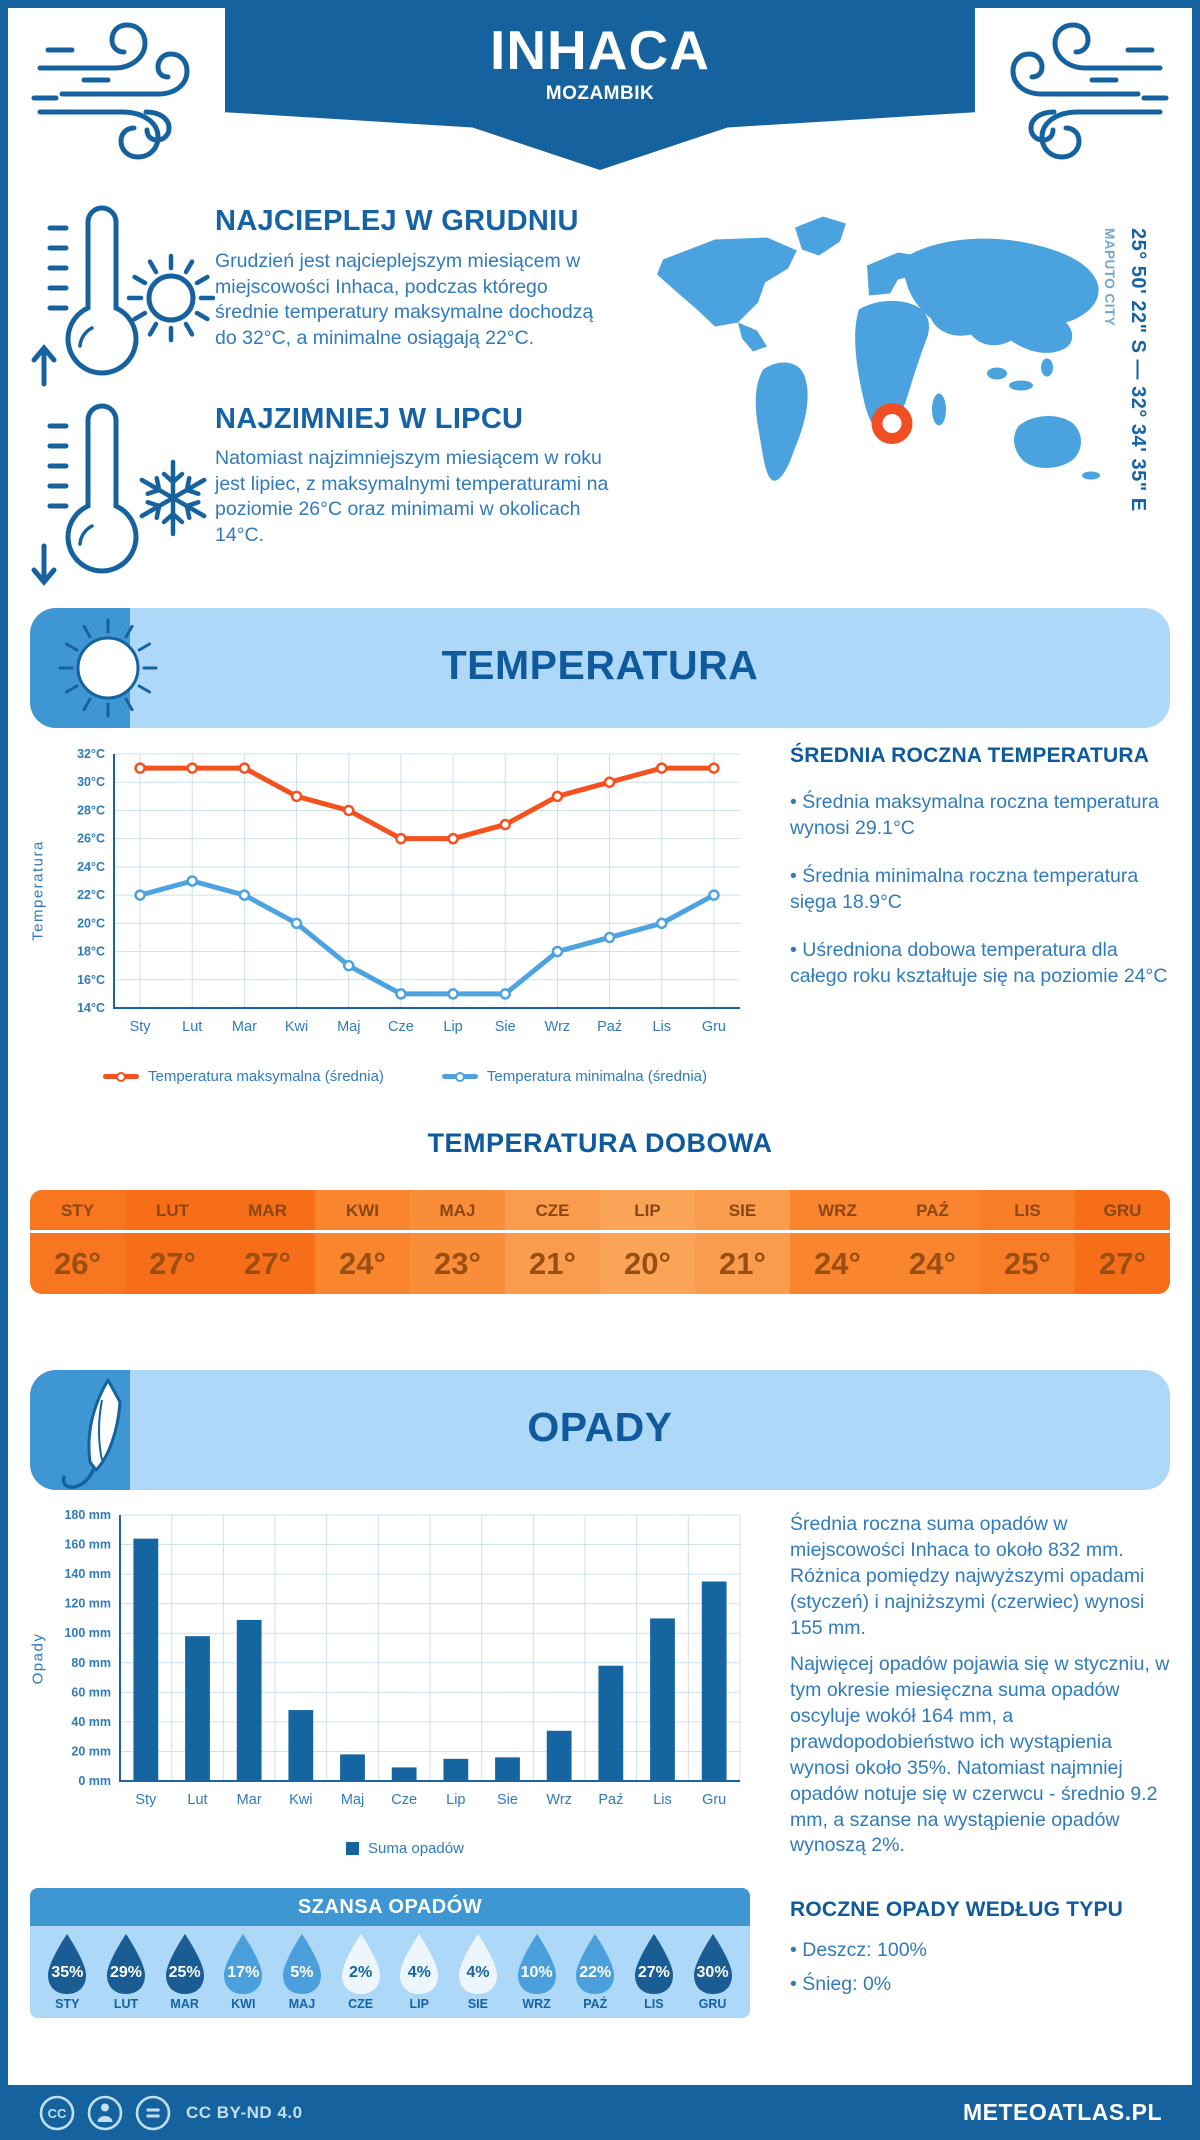 The height and width of the screenshot is (2140, 1200). What do you see at coordinates (957, 1909) in the screenshot?
I see `precip-type-title: ROCZNE OPADY WEDŁUG TYPU` at bounding box center [957, 1909].